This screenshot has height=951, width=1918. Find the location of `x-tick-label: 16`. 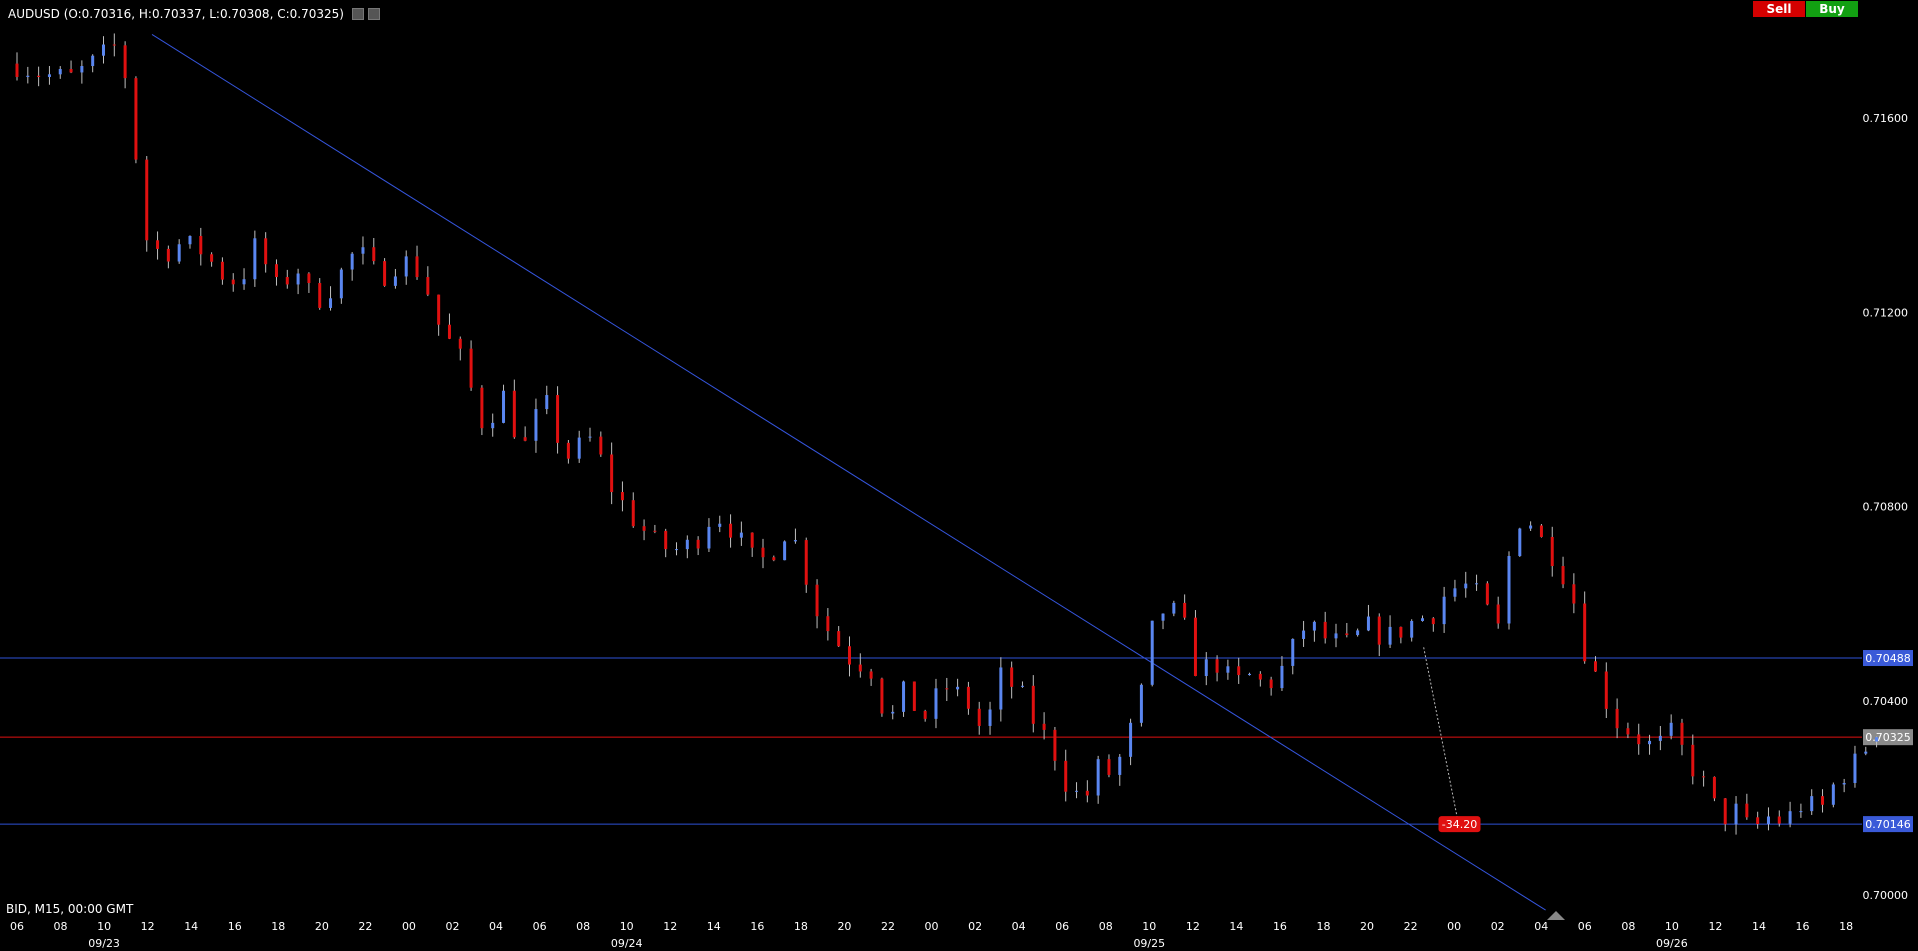

x-tick-label: 16 is located at coordinates (1803, 926).